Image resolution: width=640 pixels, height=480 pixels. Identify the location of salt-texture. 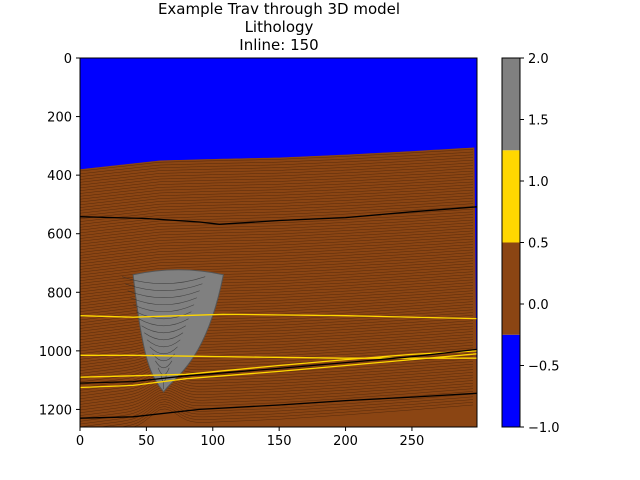
(164, 333).